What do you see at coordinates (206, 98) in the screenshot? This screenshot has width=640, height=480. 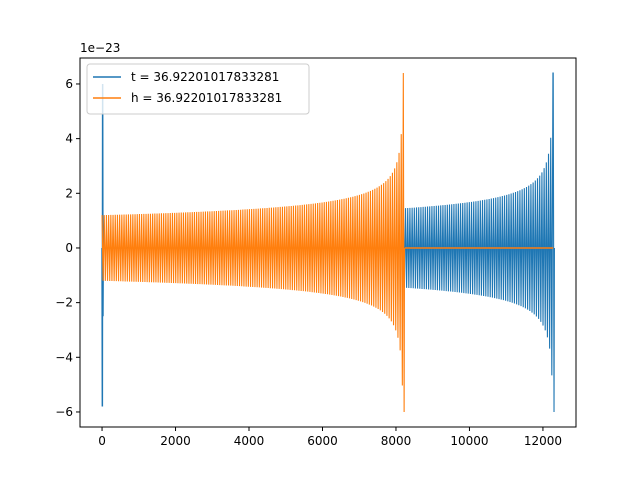 I see `legend-label: h = 36.92201017833281` at bounding box center [206, 98].